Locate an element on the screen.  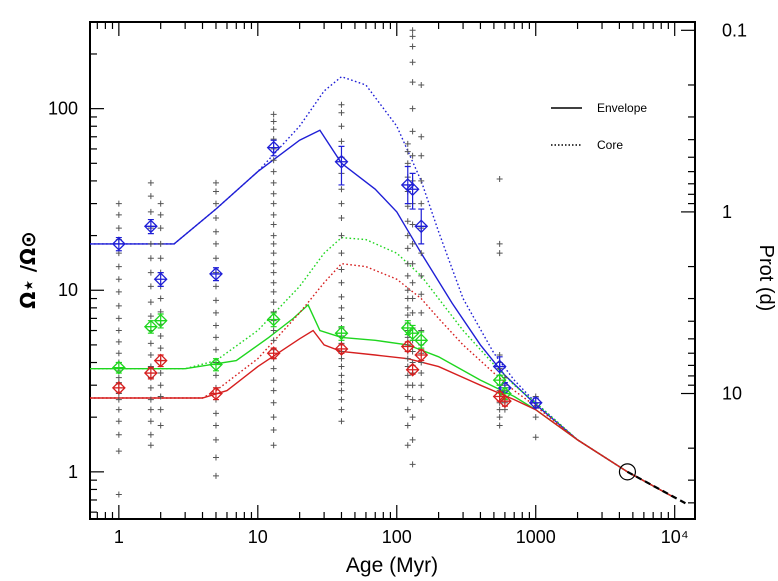
x-tick-label: 10 is located at coordinates (258, 537).